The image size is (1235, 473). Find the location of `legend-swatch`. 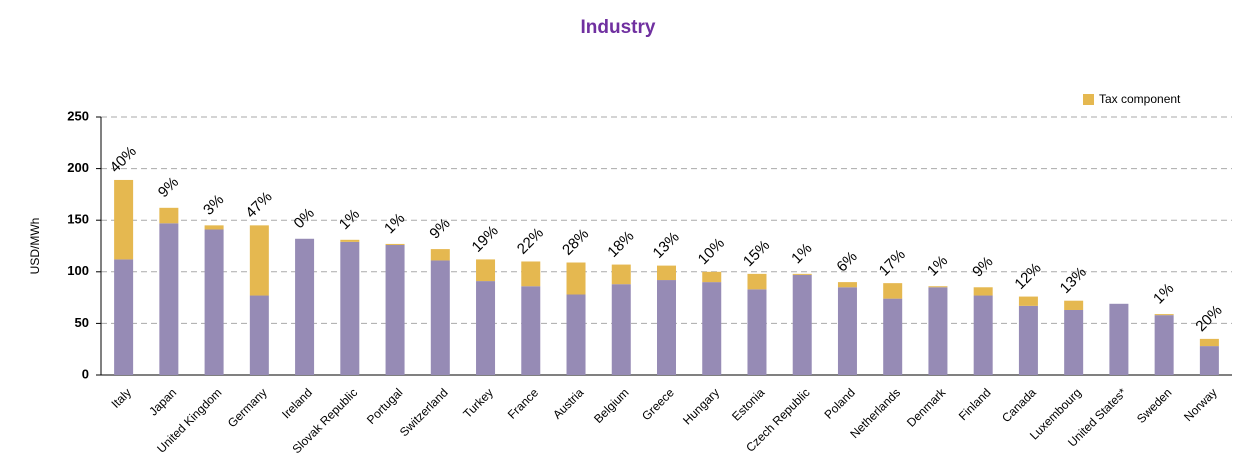

legend-swatch is located at coordinates (1088, 99).